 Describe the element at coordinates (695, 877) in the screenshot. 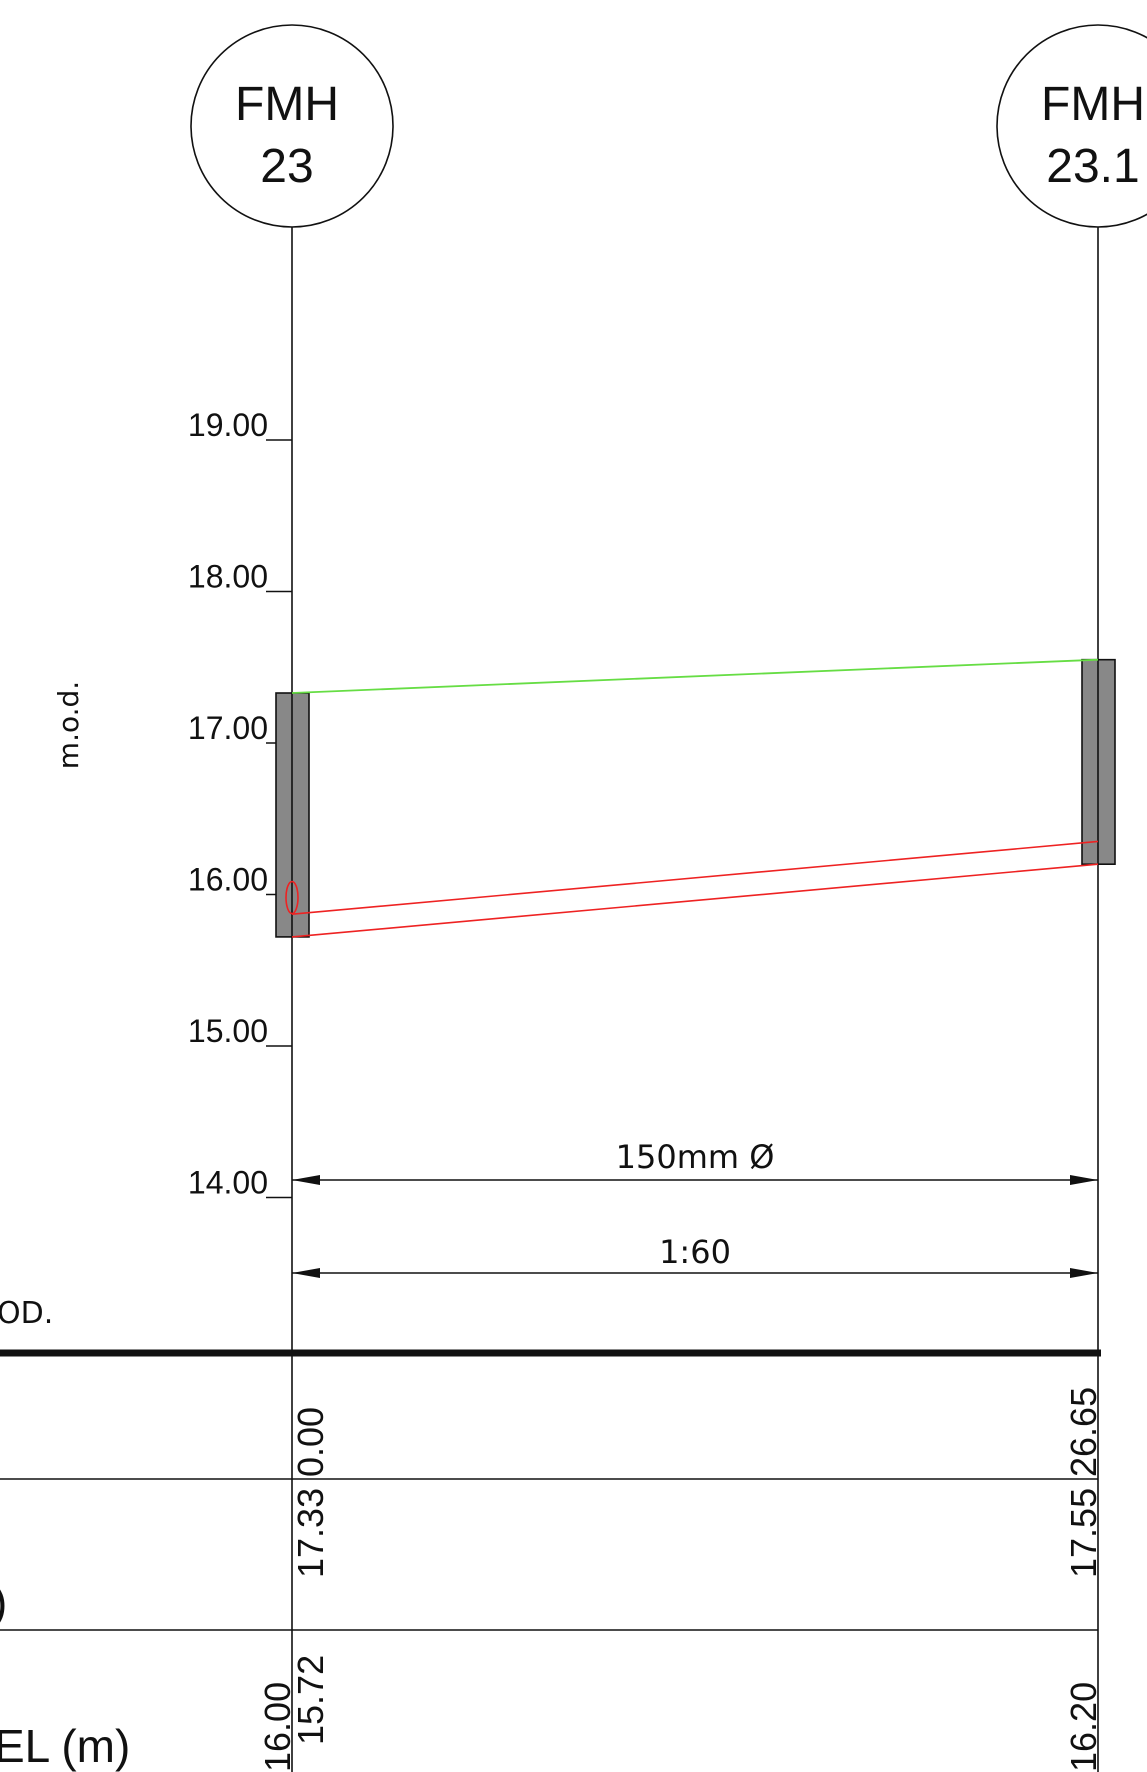

I see `pipe-soffit-line` at that location.